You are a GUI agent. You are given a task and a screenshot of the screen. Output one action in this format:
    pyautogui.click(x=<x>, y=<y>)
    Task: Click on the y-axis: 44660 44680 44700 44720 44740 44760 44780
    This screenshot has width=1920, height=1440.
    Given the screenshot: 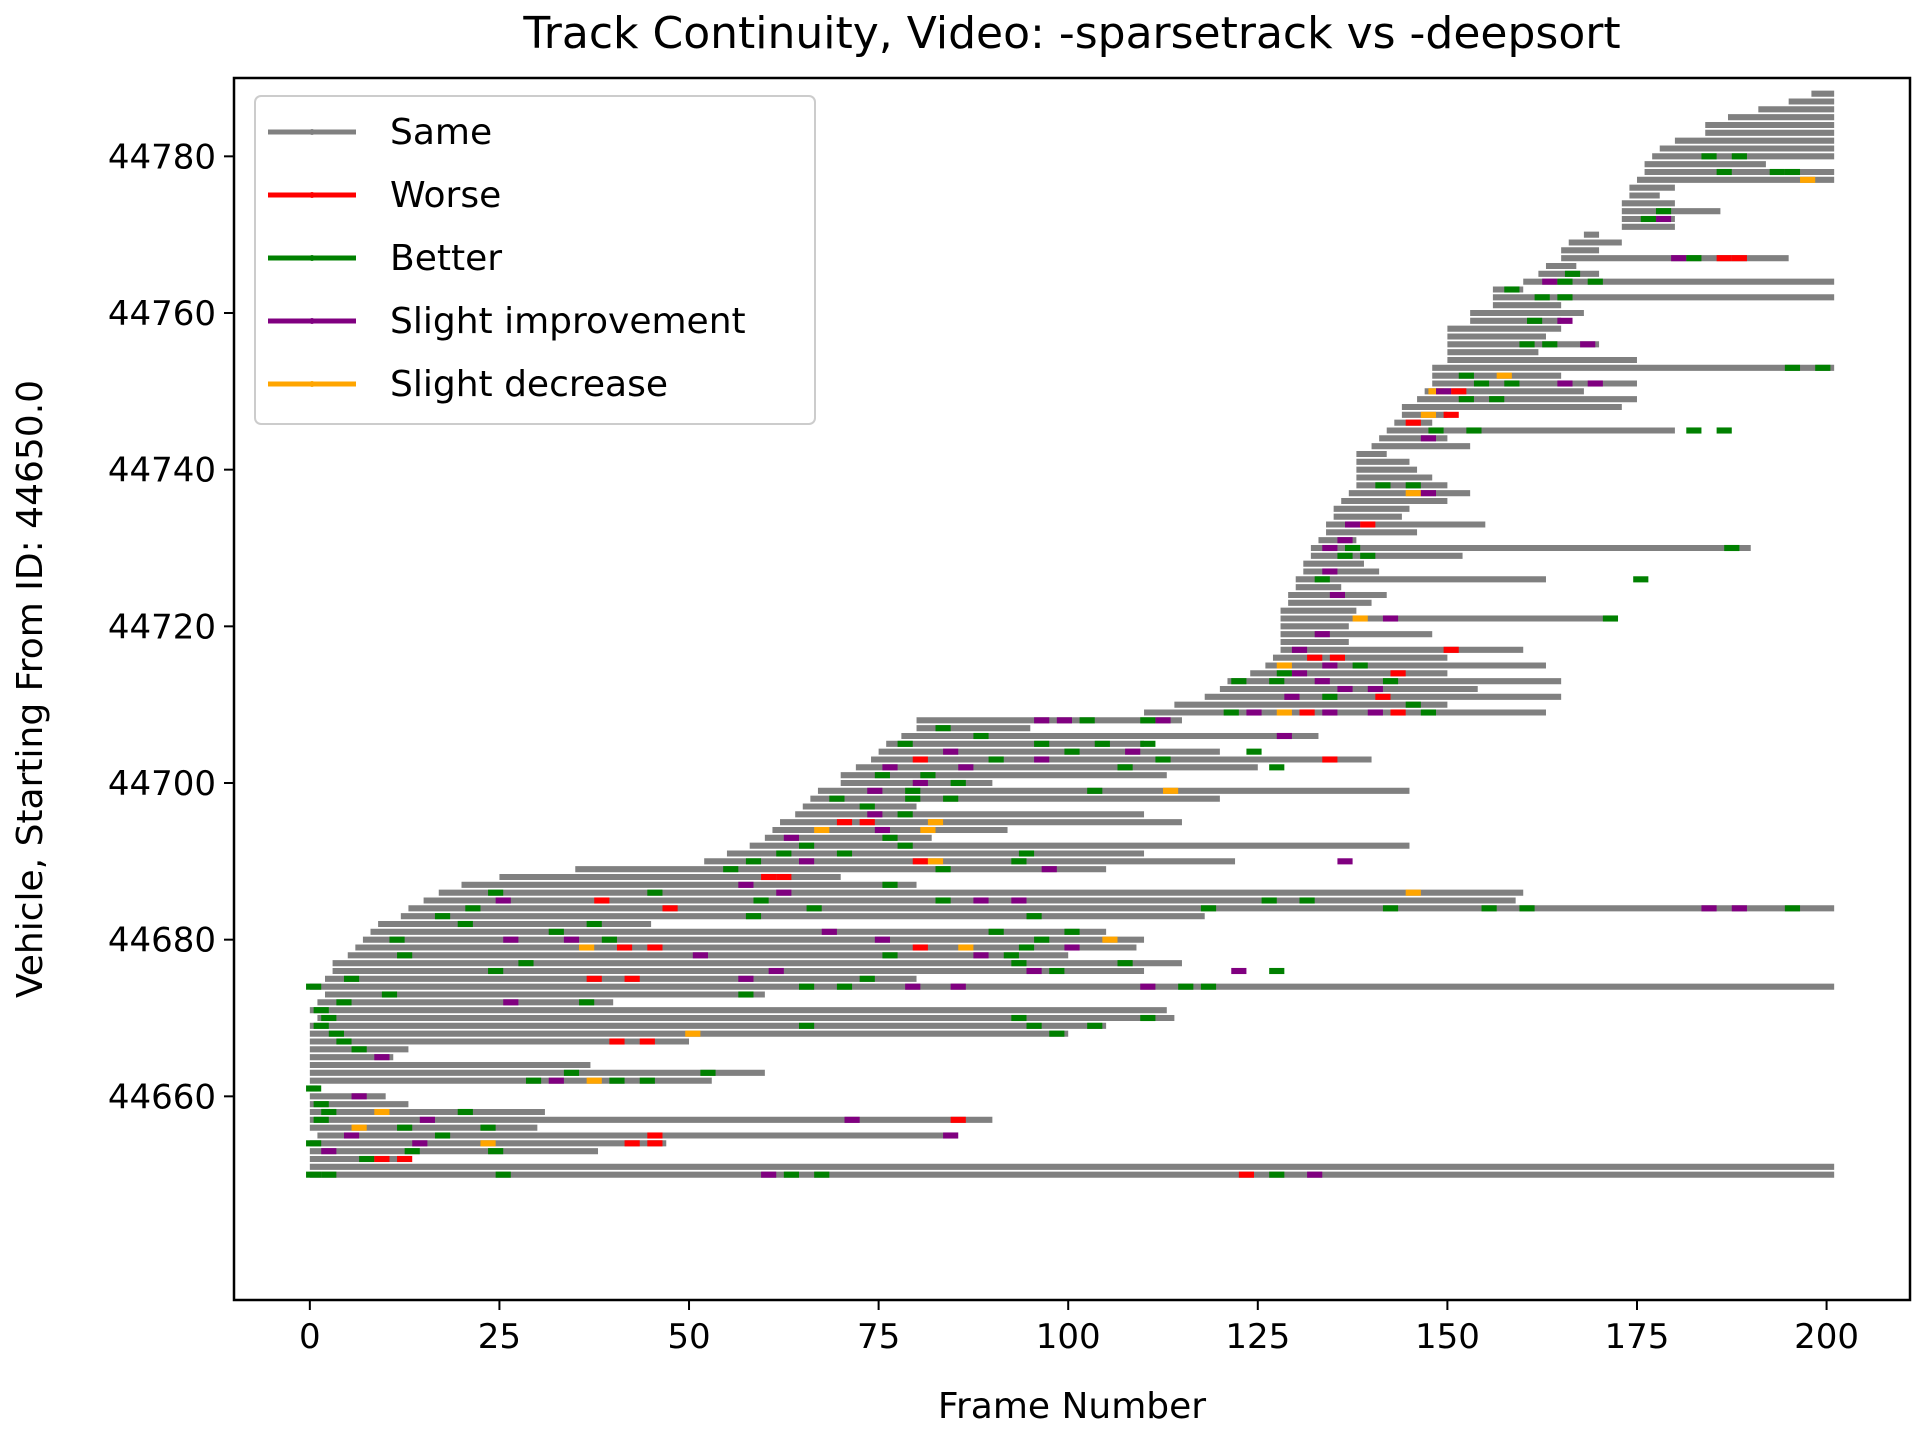 What is the action you would take?
    pyautogui.click(x=171, y=627)
    